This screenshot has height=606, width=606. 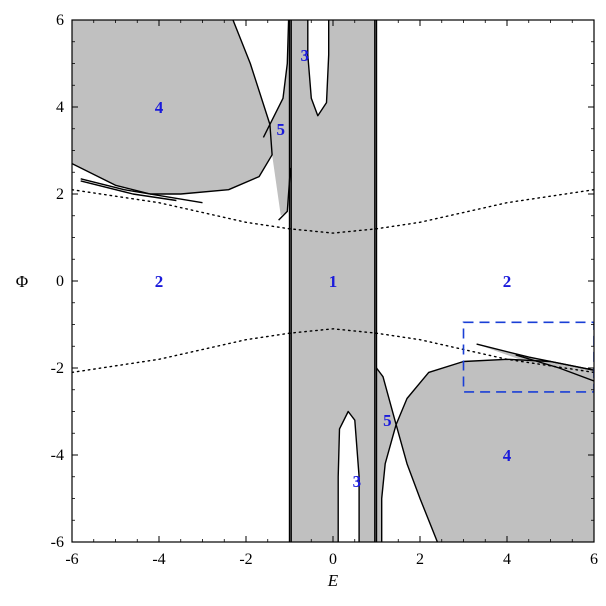 I want to click on region-5-lower, so click(x=386, y=455).